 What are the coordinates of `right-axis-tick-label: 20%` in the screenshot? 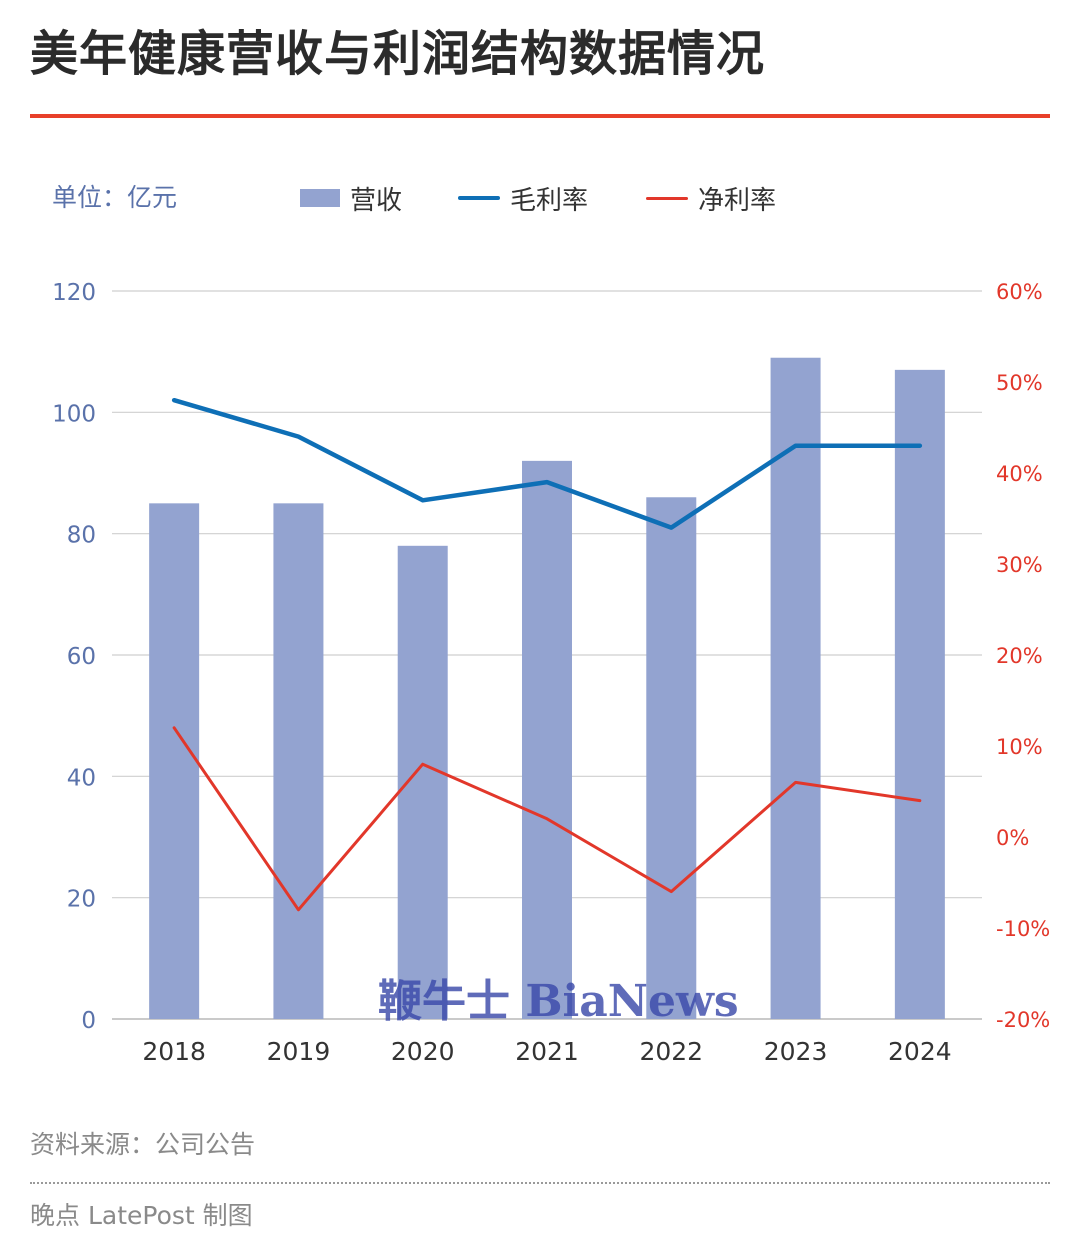 It's located at (1019, 656).